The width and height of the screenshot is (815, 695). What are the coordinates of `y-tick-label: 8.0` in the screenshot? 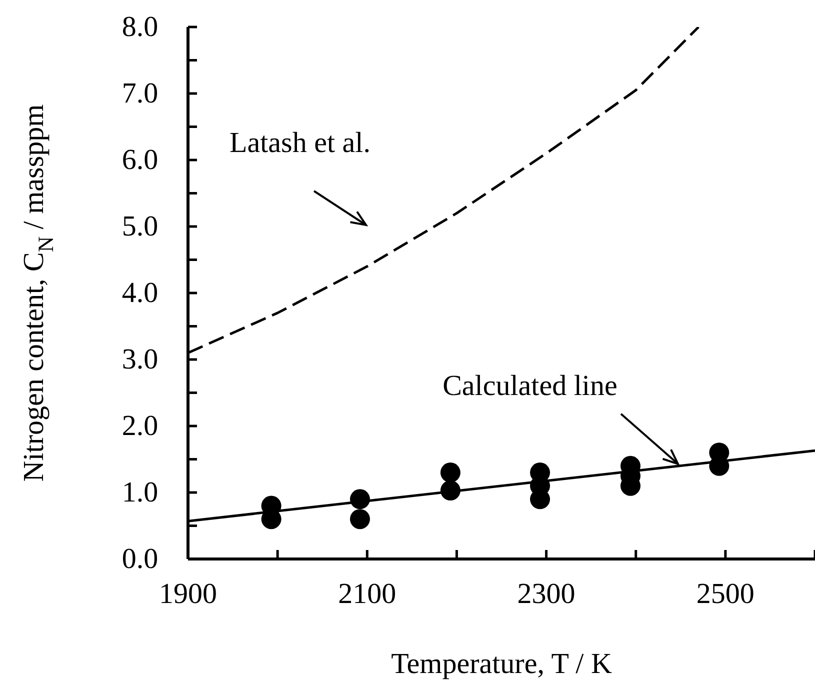 It's located at (140, 27).